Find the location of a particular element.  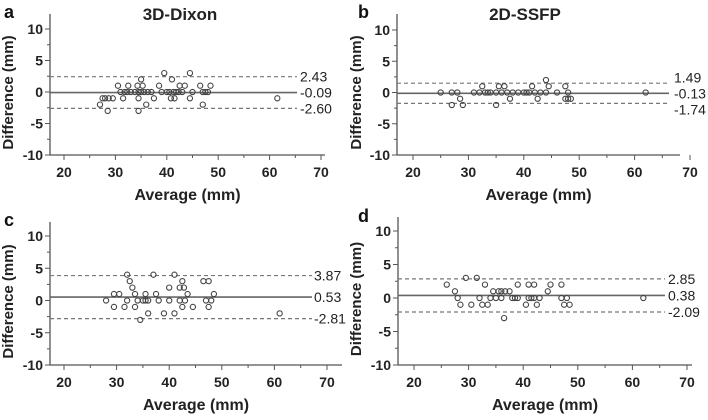

panel-letter: a is located at coordinates (9, 12).